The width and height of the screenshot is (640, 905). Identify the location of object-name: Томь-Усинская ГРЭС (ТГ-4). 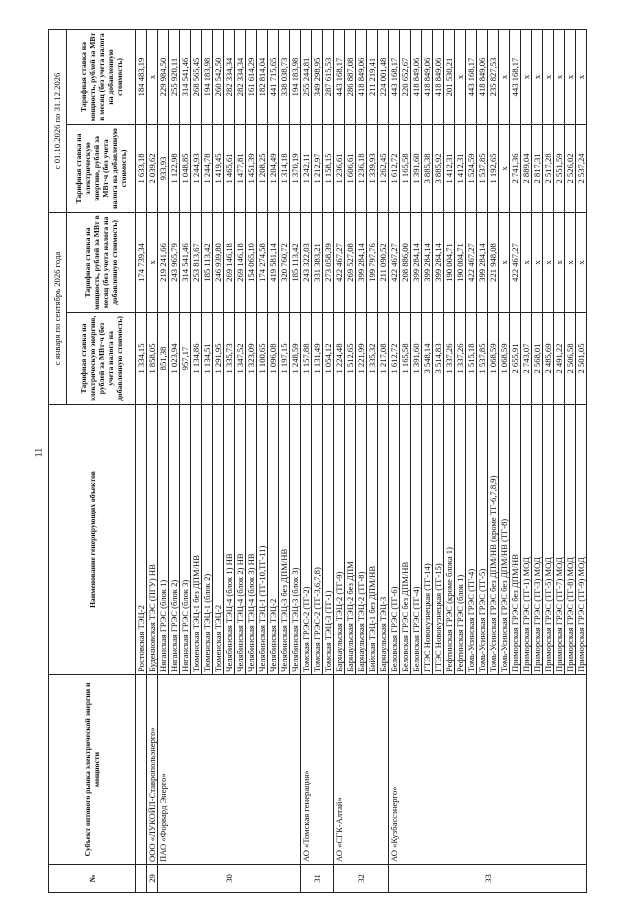
(471, 539).